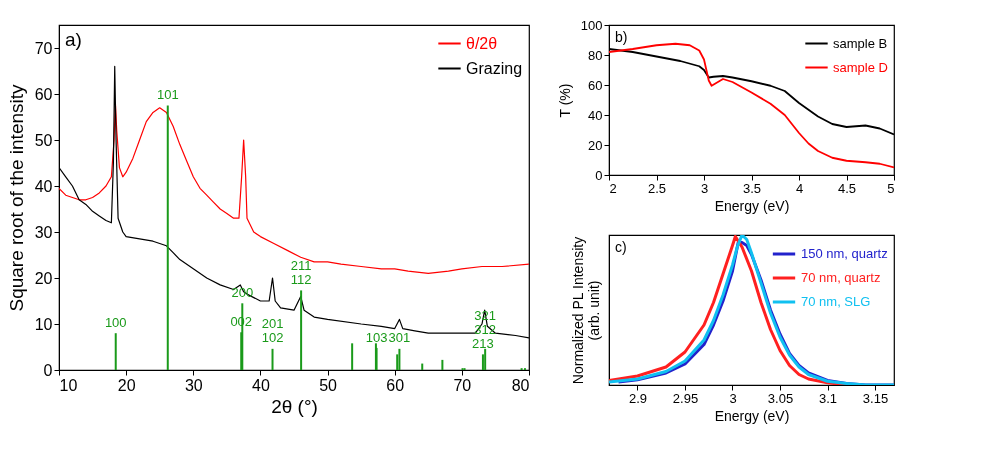 The width and height of the screenshot is (1001, 453). Describe the element at coordinates (193, 385) in the screenshot. I see `x-tick-label: 30` at that location.